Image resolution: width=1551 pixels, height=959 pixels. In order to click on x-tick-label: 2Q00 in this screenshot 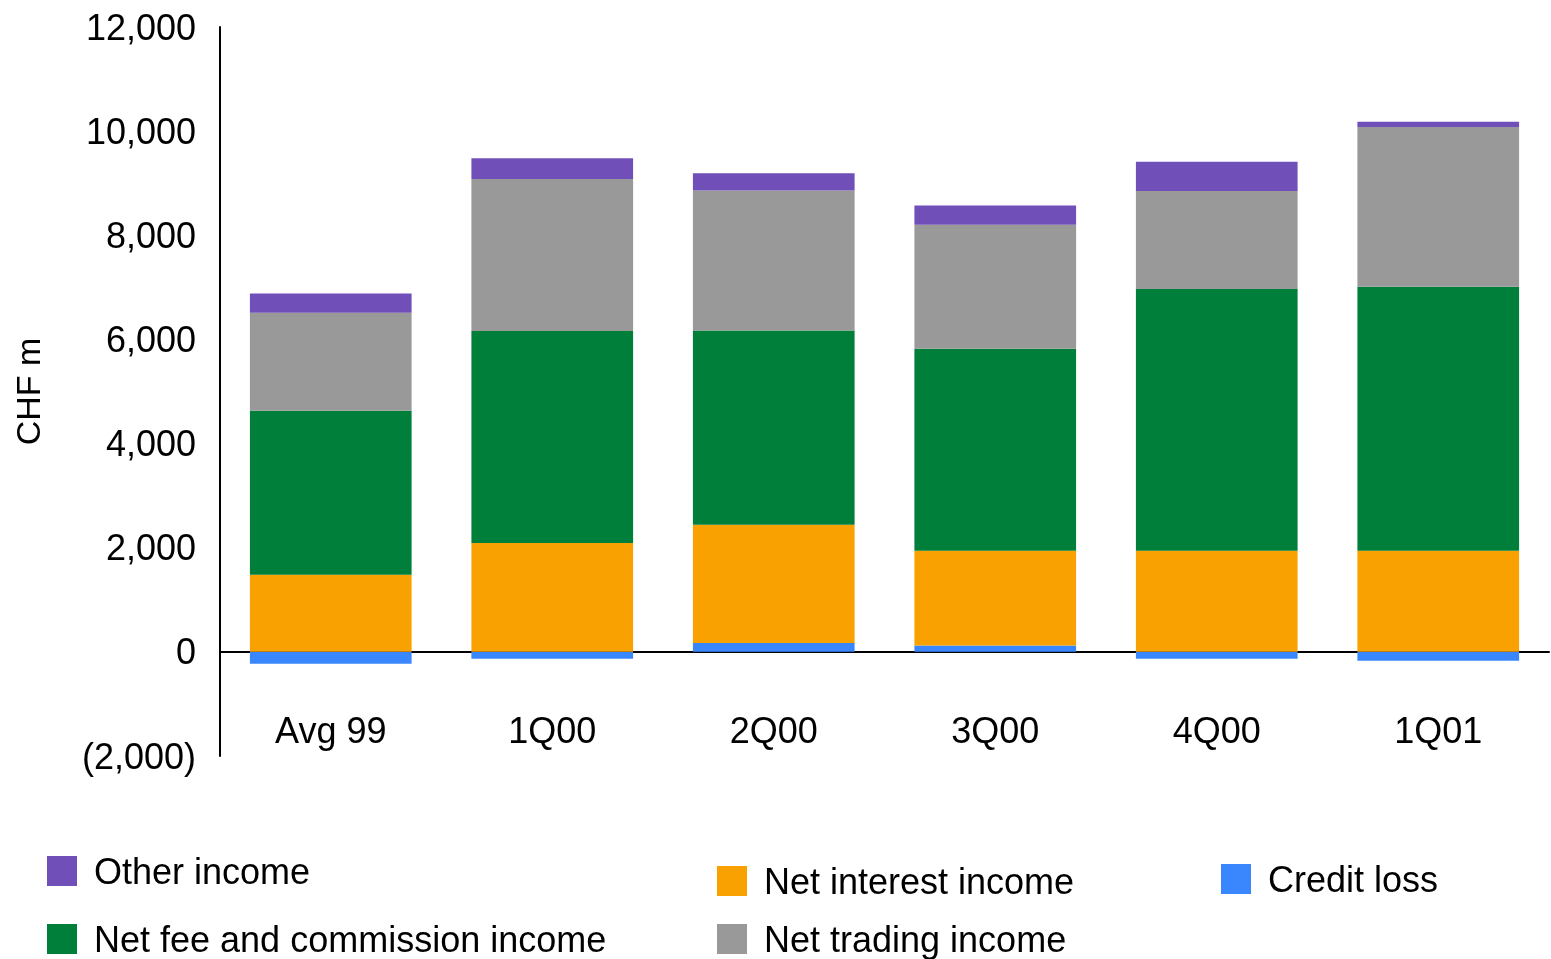, I will do `click(773, 730)`.